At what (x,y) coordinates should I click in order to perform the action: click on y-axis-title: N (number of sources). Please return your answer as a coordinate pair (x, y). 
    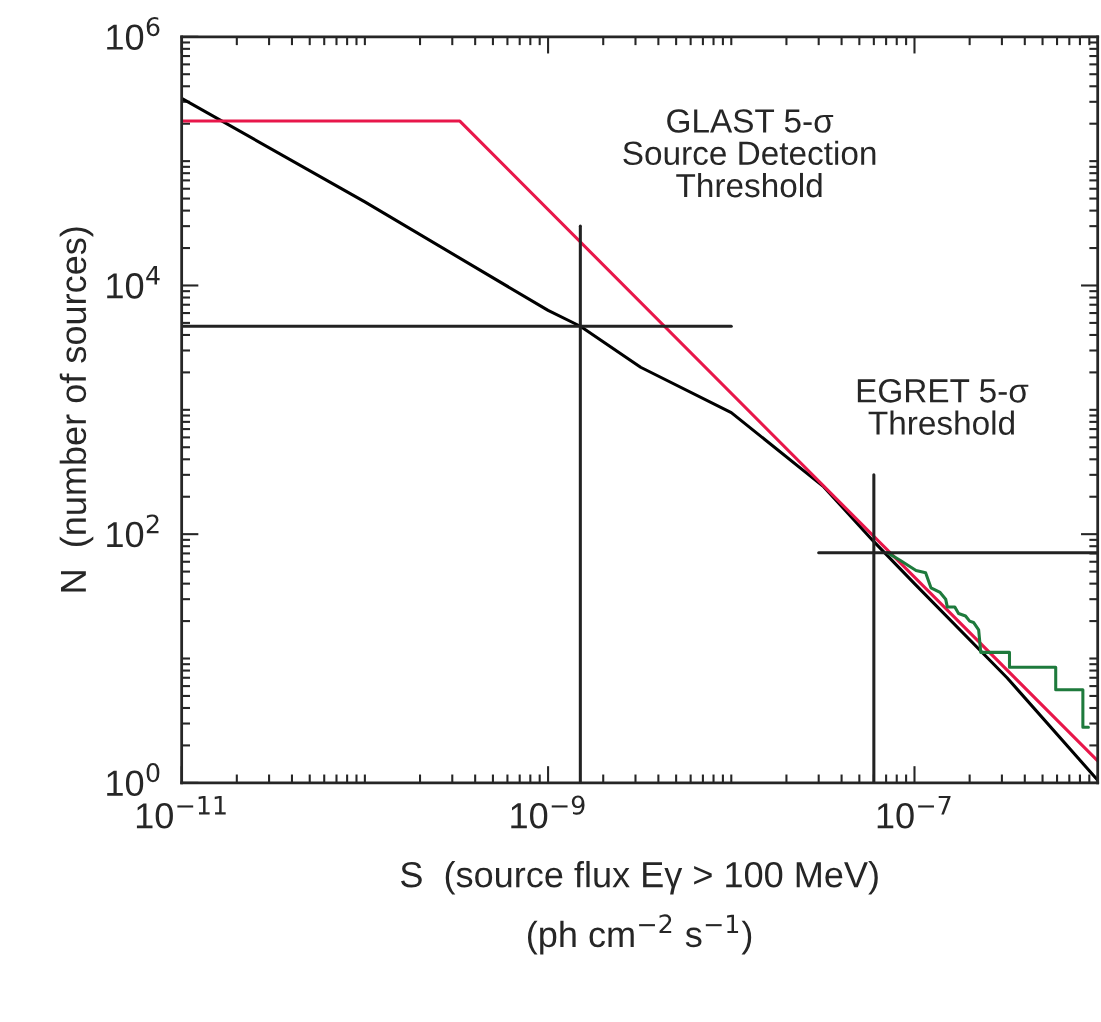
    Looking at the image, I should click on (76, 409).